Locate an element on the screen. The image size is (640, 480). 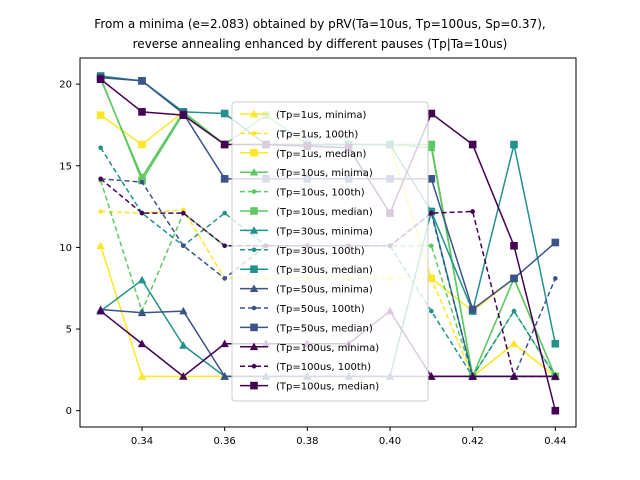
y-tick-label: 15 is located at coordinates (65, 166).